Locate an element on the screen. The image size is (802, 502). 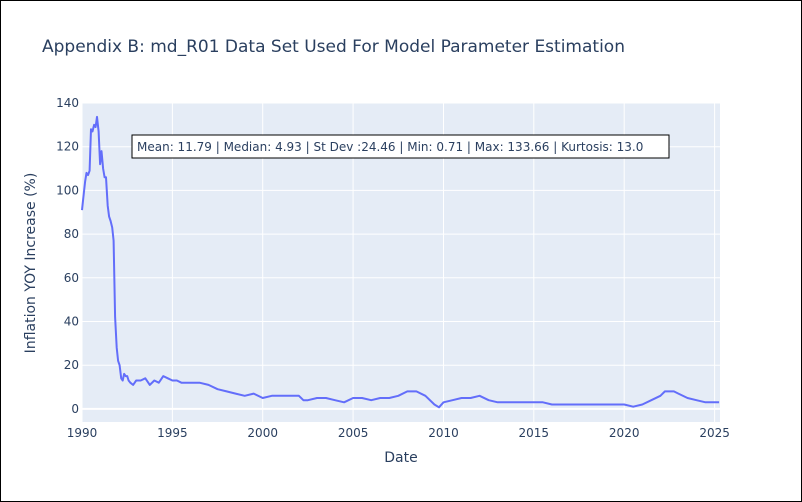
x-tick-label: 1995 is located at coordinates (172, 433).